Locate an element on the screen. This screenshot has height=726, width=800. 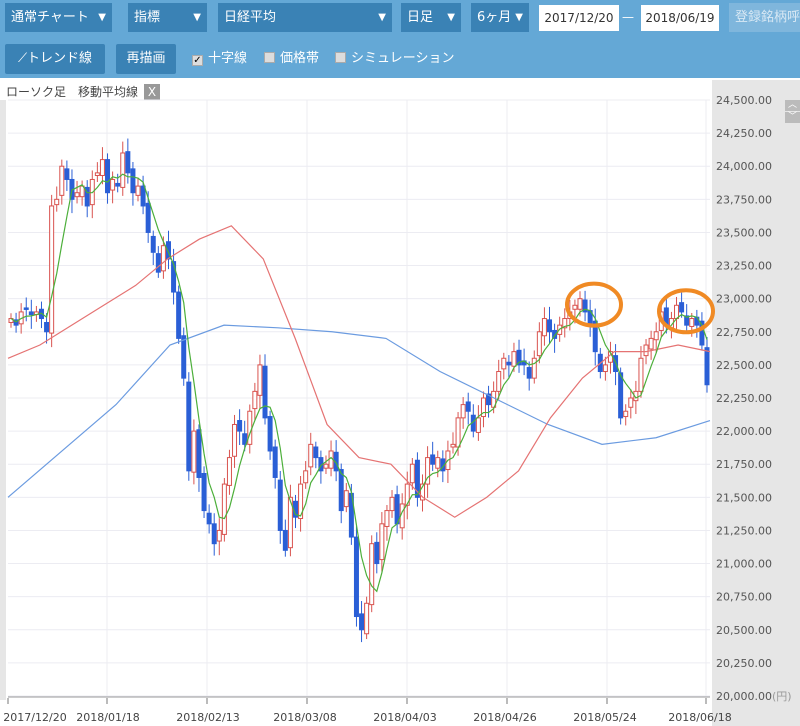
y-tick-label: 21,500.00 is located at coordinates (744, 497).